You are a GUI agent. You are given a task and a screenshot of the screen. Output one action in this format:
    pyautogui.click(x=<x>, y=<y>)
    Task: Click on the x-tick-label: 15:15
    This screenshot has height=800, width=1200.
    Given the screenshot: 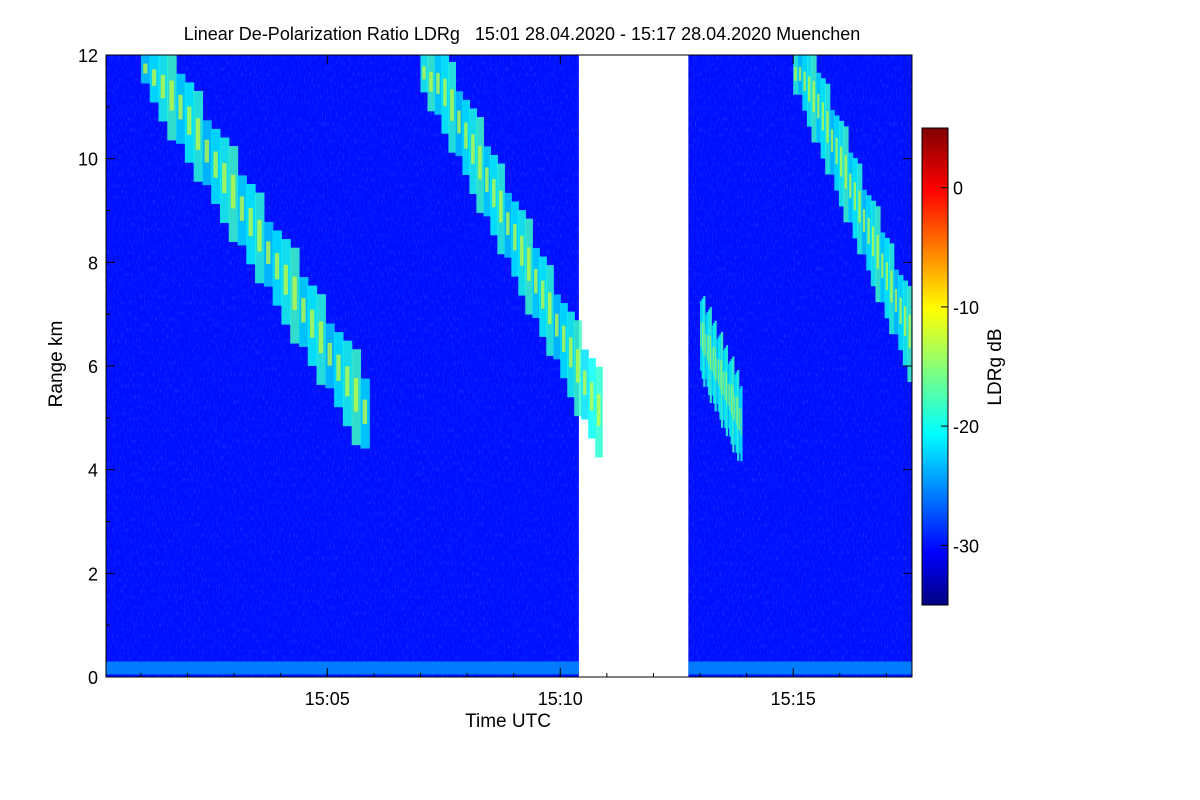 What is the action you would take?
    pyautogui.click(x=793, y=699)
    